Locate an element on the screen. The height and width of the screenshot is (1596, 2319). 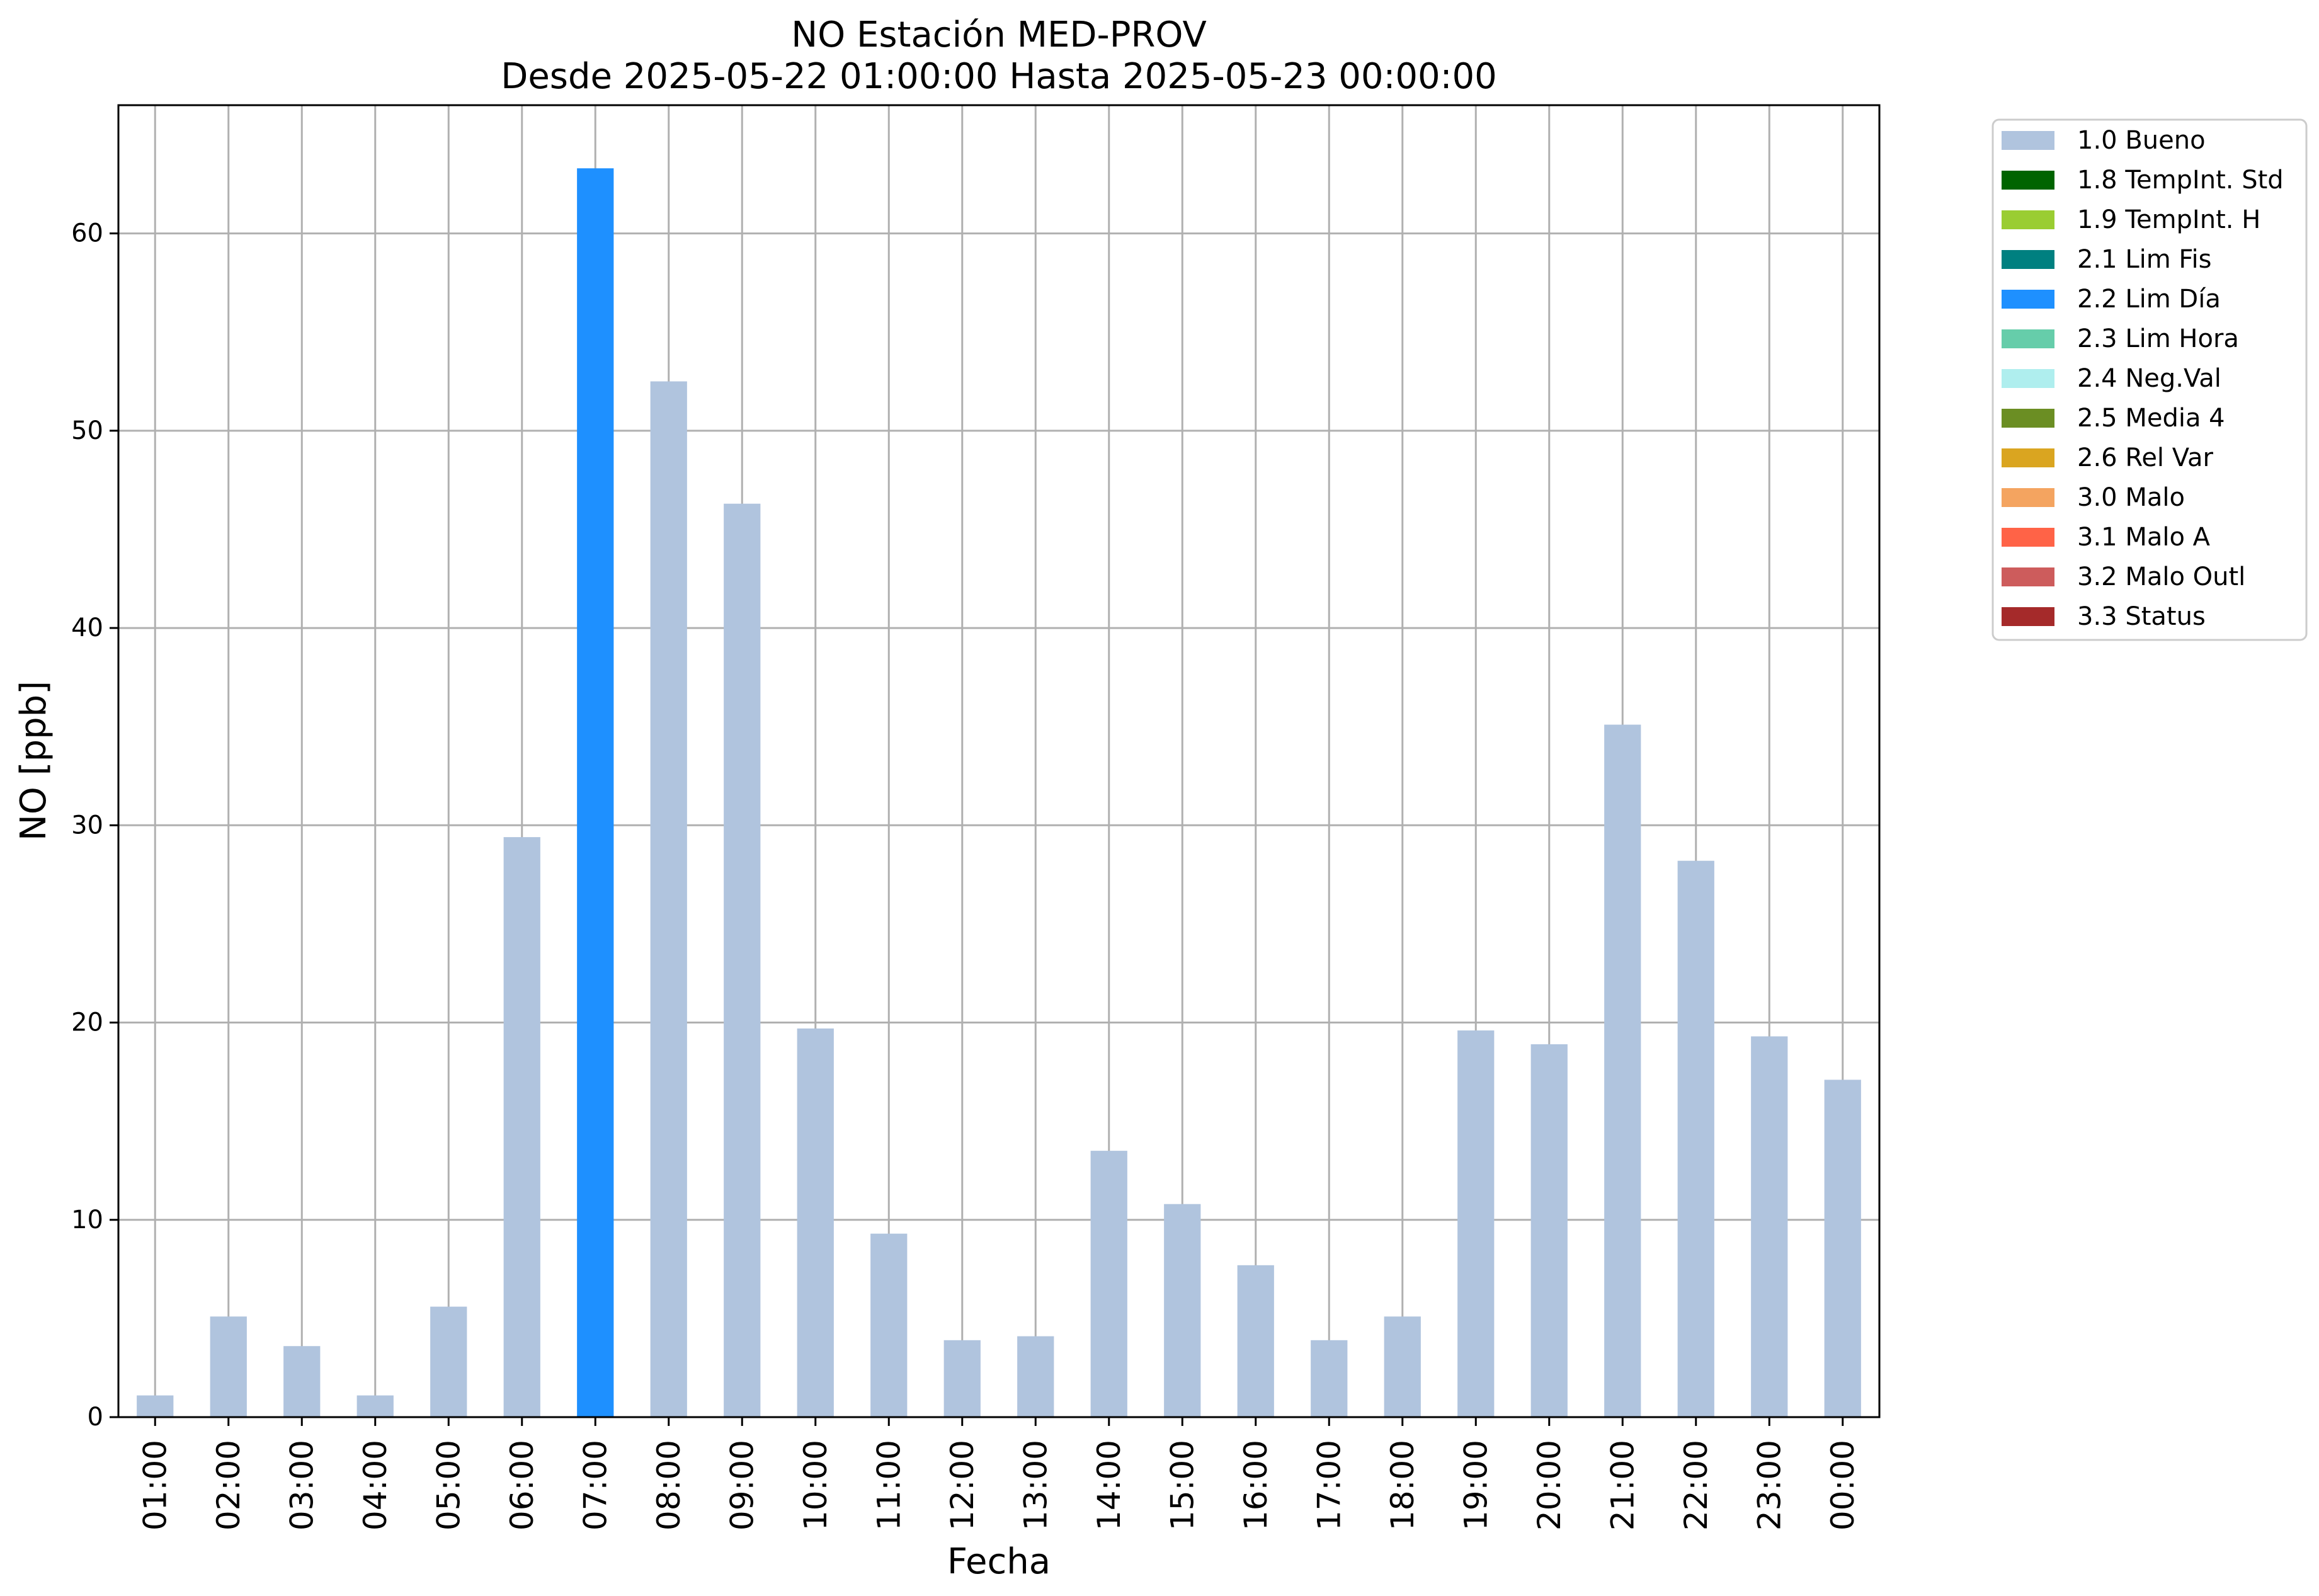
x-tick-label: 00:00 is located at coordinates (1843, 1485).